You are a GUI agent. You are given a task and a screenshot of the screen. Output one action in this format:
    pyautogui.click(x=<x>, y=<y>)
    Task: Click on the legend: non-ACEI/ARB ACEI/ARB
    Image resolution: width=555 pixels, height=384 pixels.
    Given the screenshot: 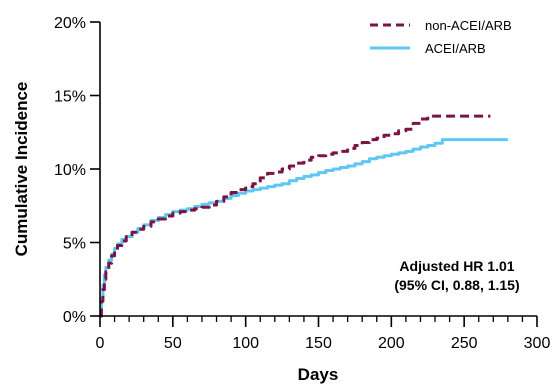 What is the action you would take?
    pyautogui.click(x=441, y=37)
    